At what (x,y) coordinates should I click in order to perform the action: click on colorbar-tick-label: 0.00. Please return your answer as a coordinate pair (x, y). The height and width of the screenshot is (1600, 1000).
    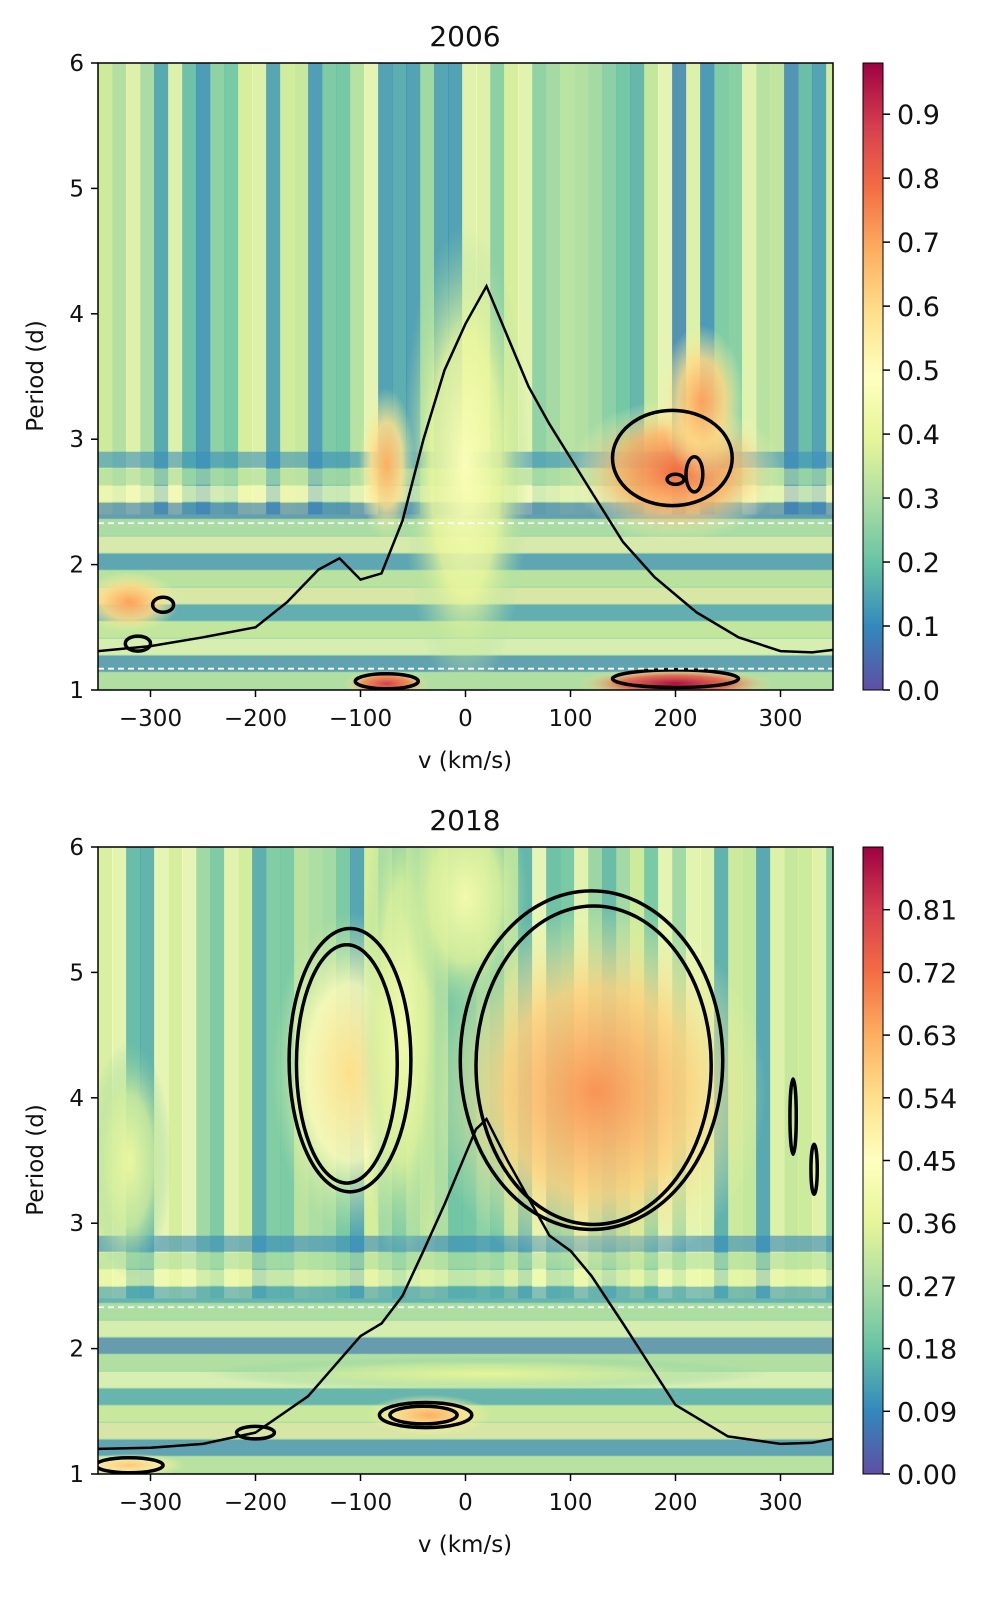
    Looking at the image, I should click on (927, 1475).